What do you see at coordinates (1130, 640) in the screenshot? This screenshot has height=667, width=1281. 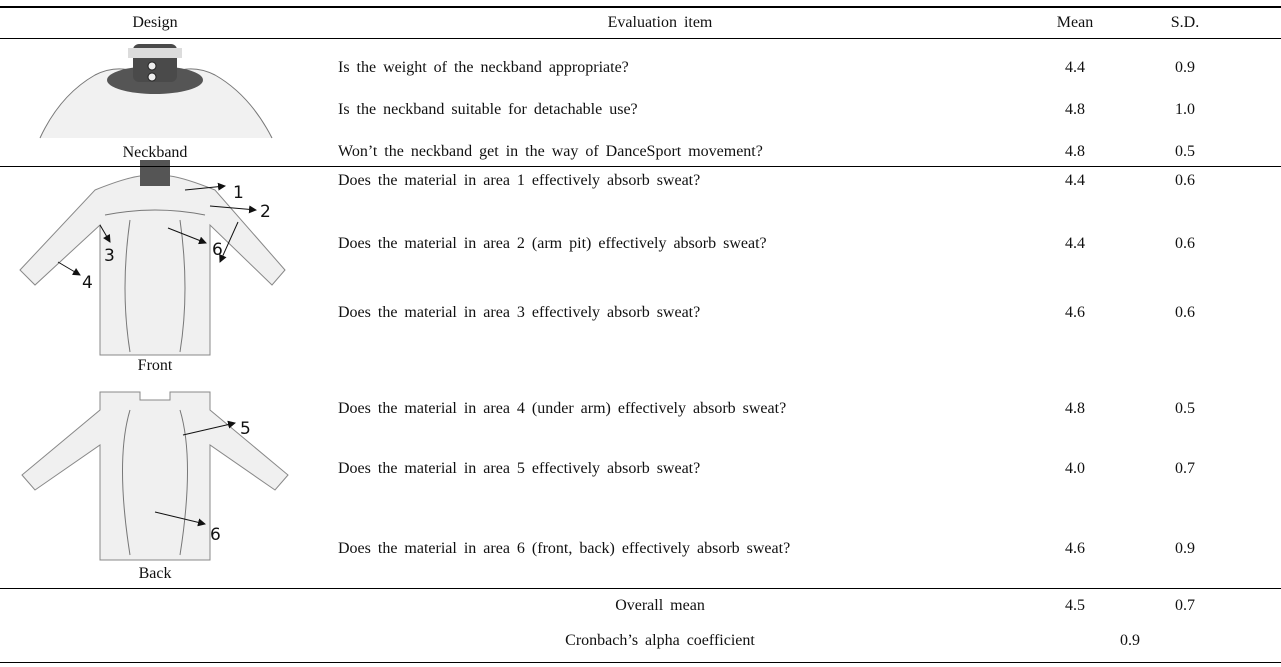 I see `alpha-value: 0.9` at bounding box center [1130, 640].